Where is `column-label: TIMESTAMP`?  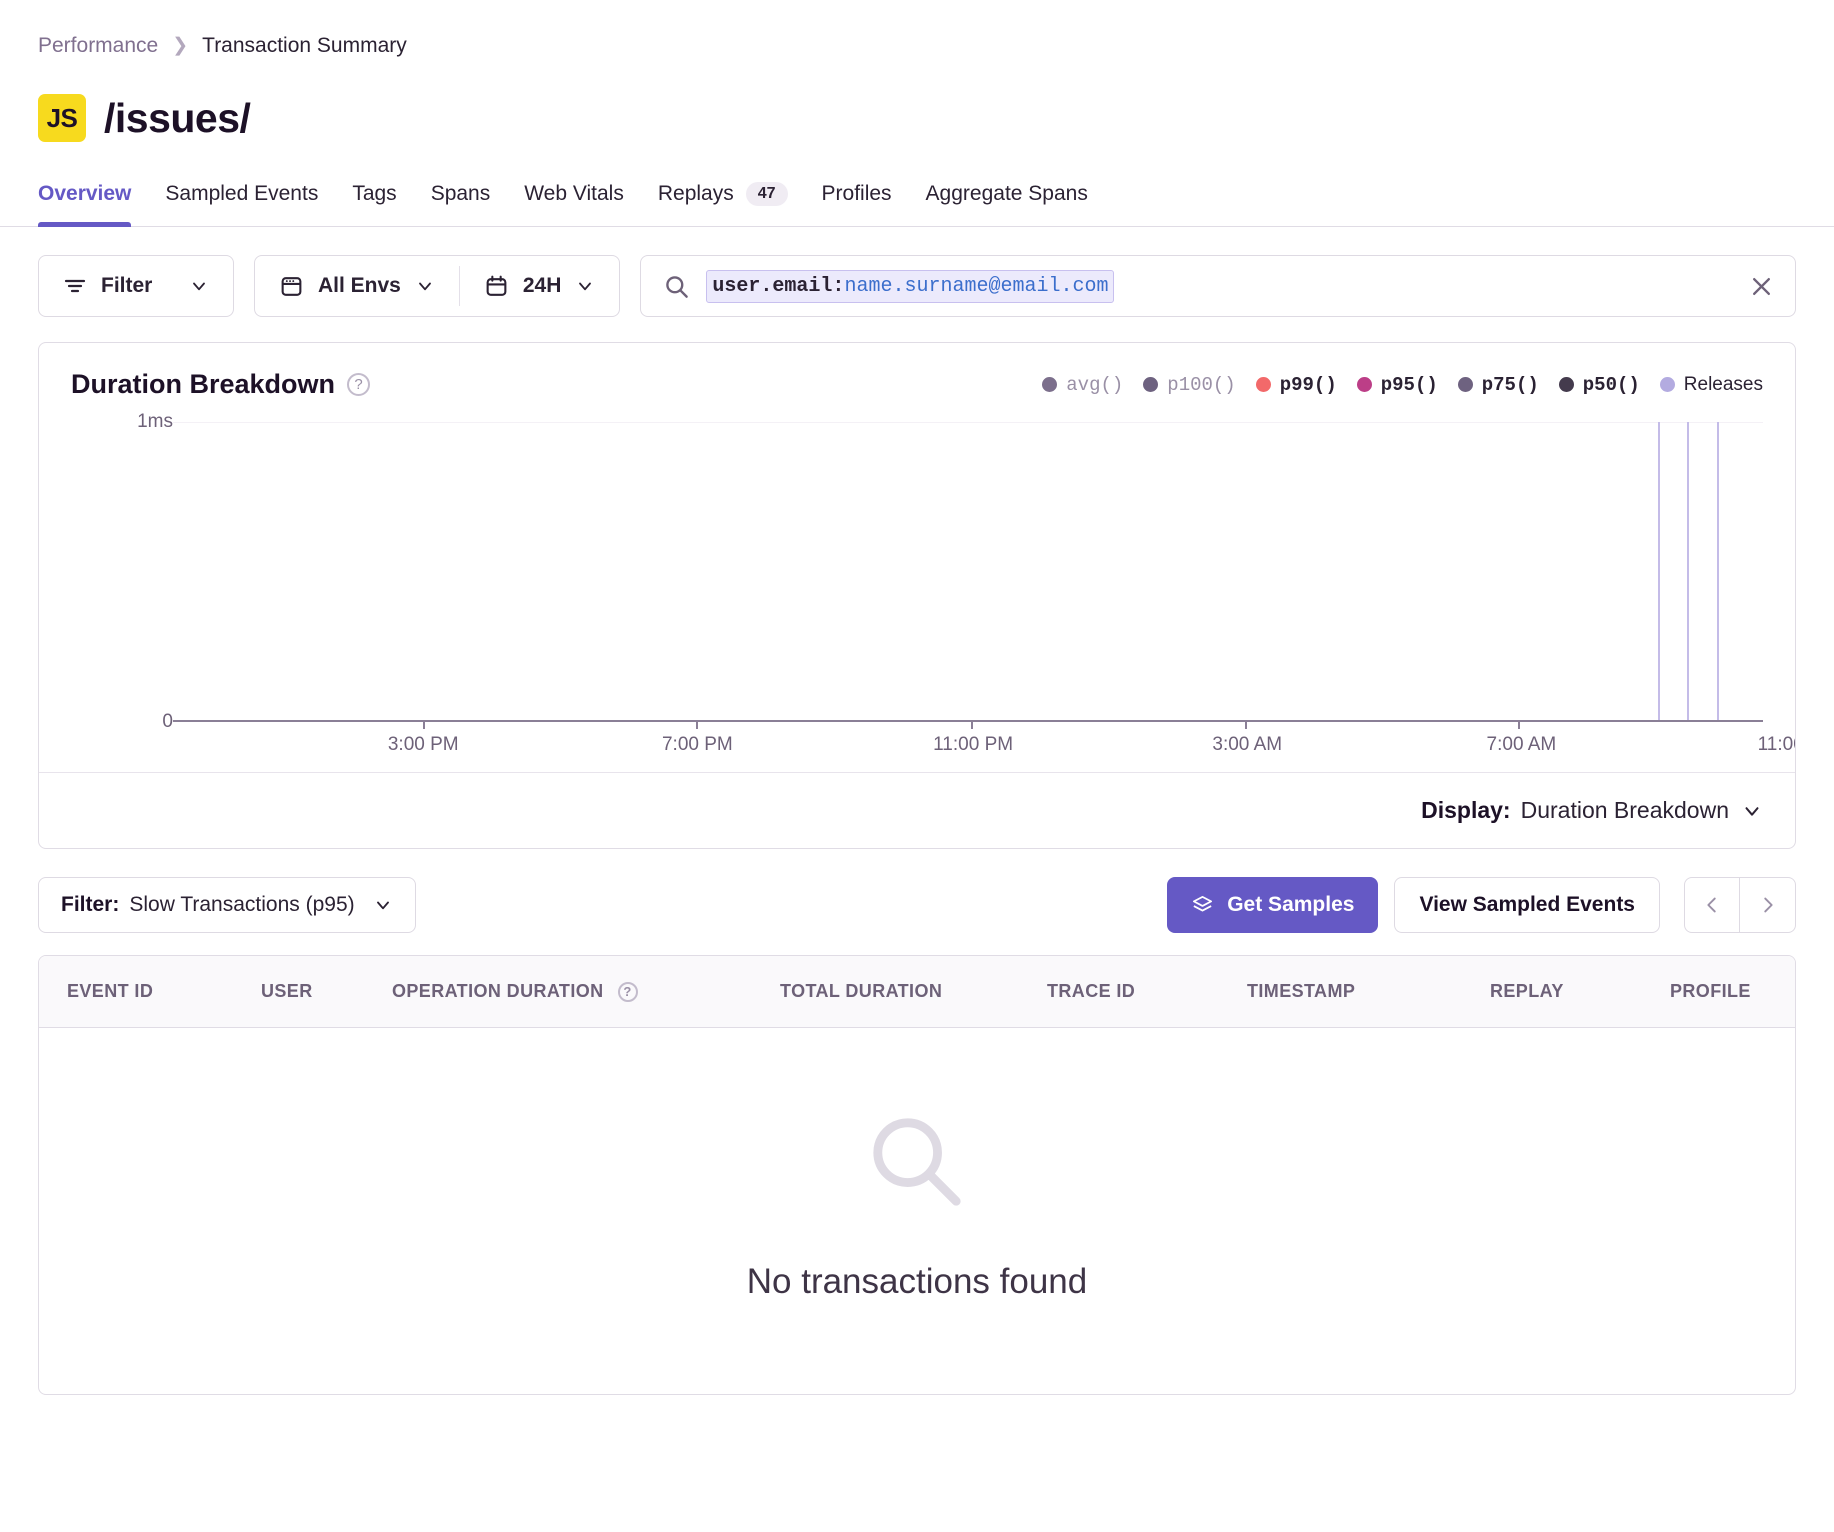 column-label: TIMESTAMP is located at coordinates (1301, 991).